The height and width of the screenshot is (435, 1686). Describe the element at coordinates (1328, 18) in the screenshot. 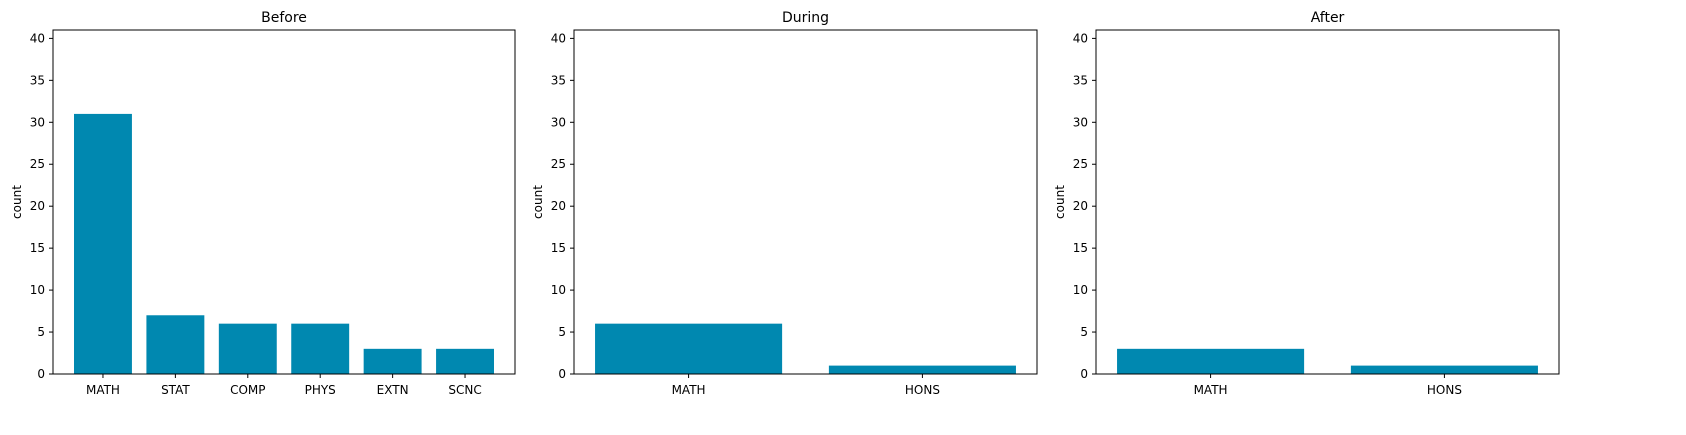

I see `chart-title: After` at that location.